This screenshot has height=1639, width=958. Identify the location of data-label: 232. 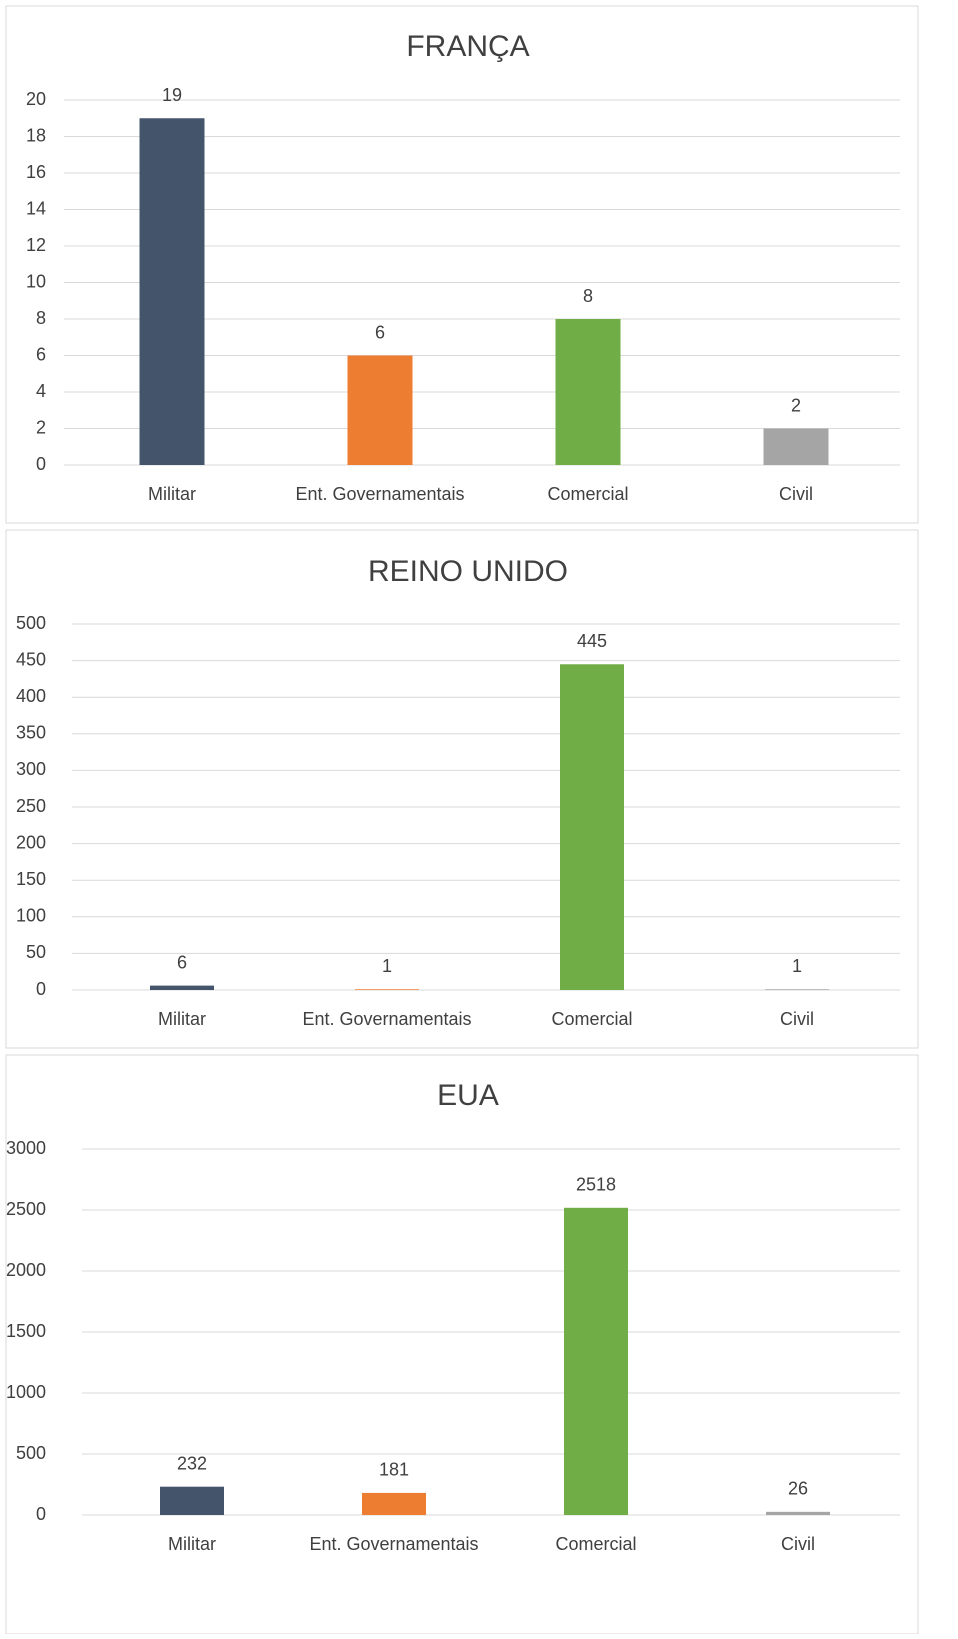
(192, 1463).